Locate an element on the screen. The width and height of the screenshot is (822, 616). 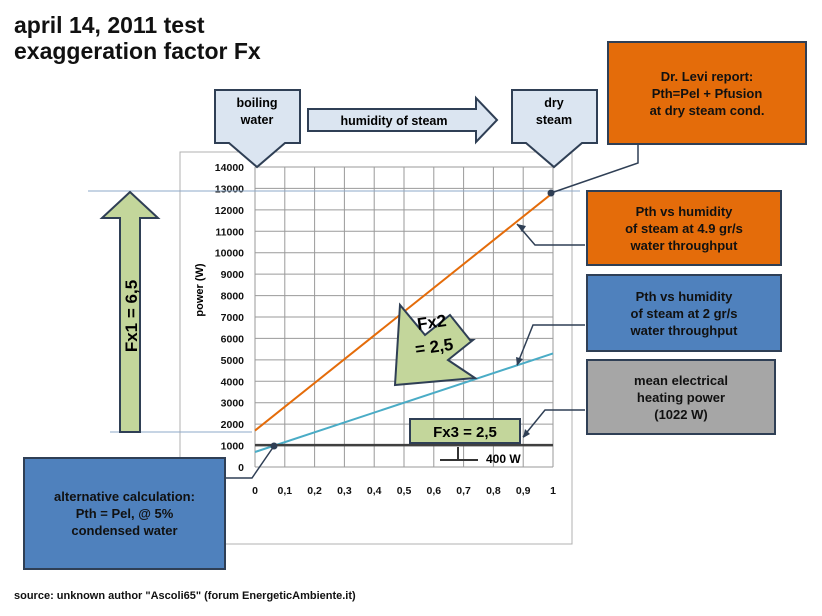
mean-callout: mean electrical heating power (1022 W) is located at coordinates (681, 397).